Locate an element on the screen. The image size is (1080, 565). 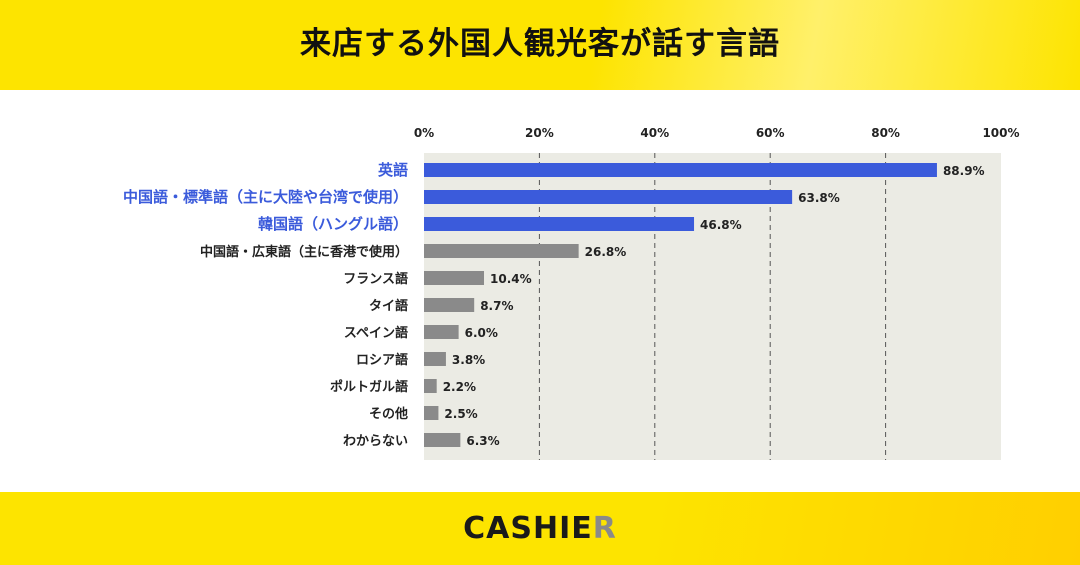
x-tick-label: 80% is located at coordinates (885, 133).